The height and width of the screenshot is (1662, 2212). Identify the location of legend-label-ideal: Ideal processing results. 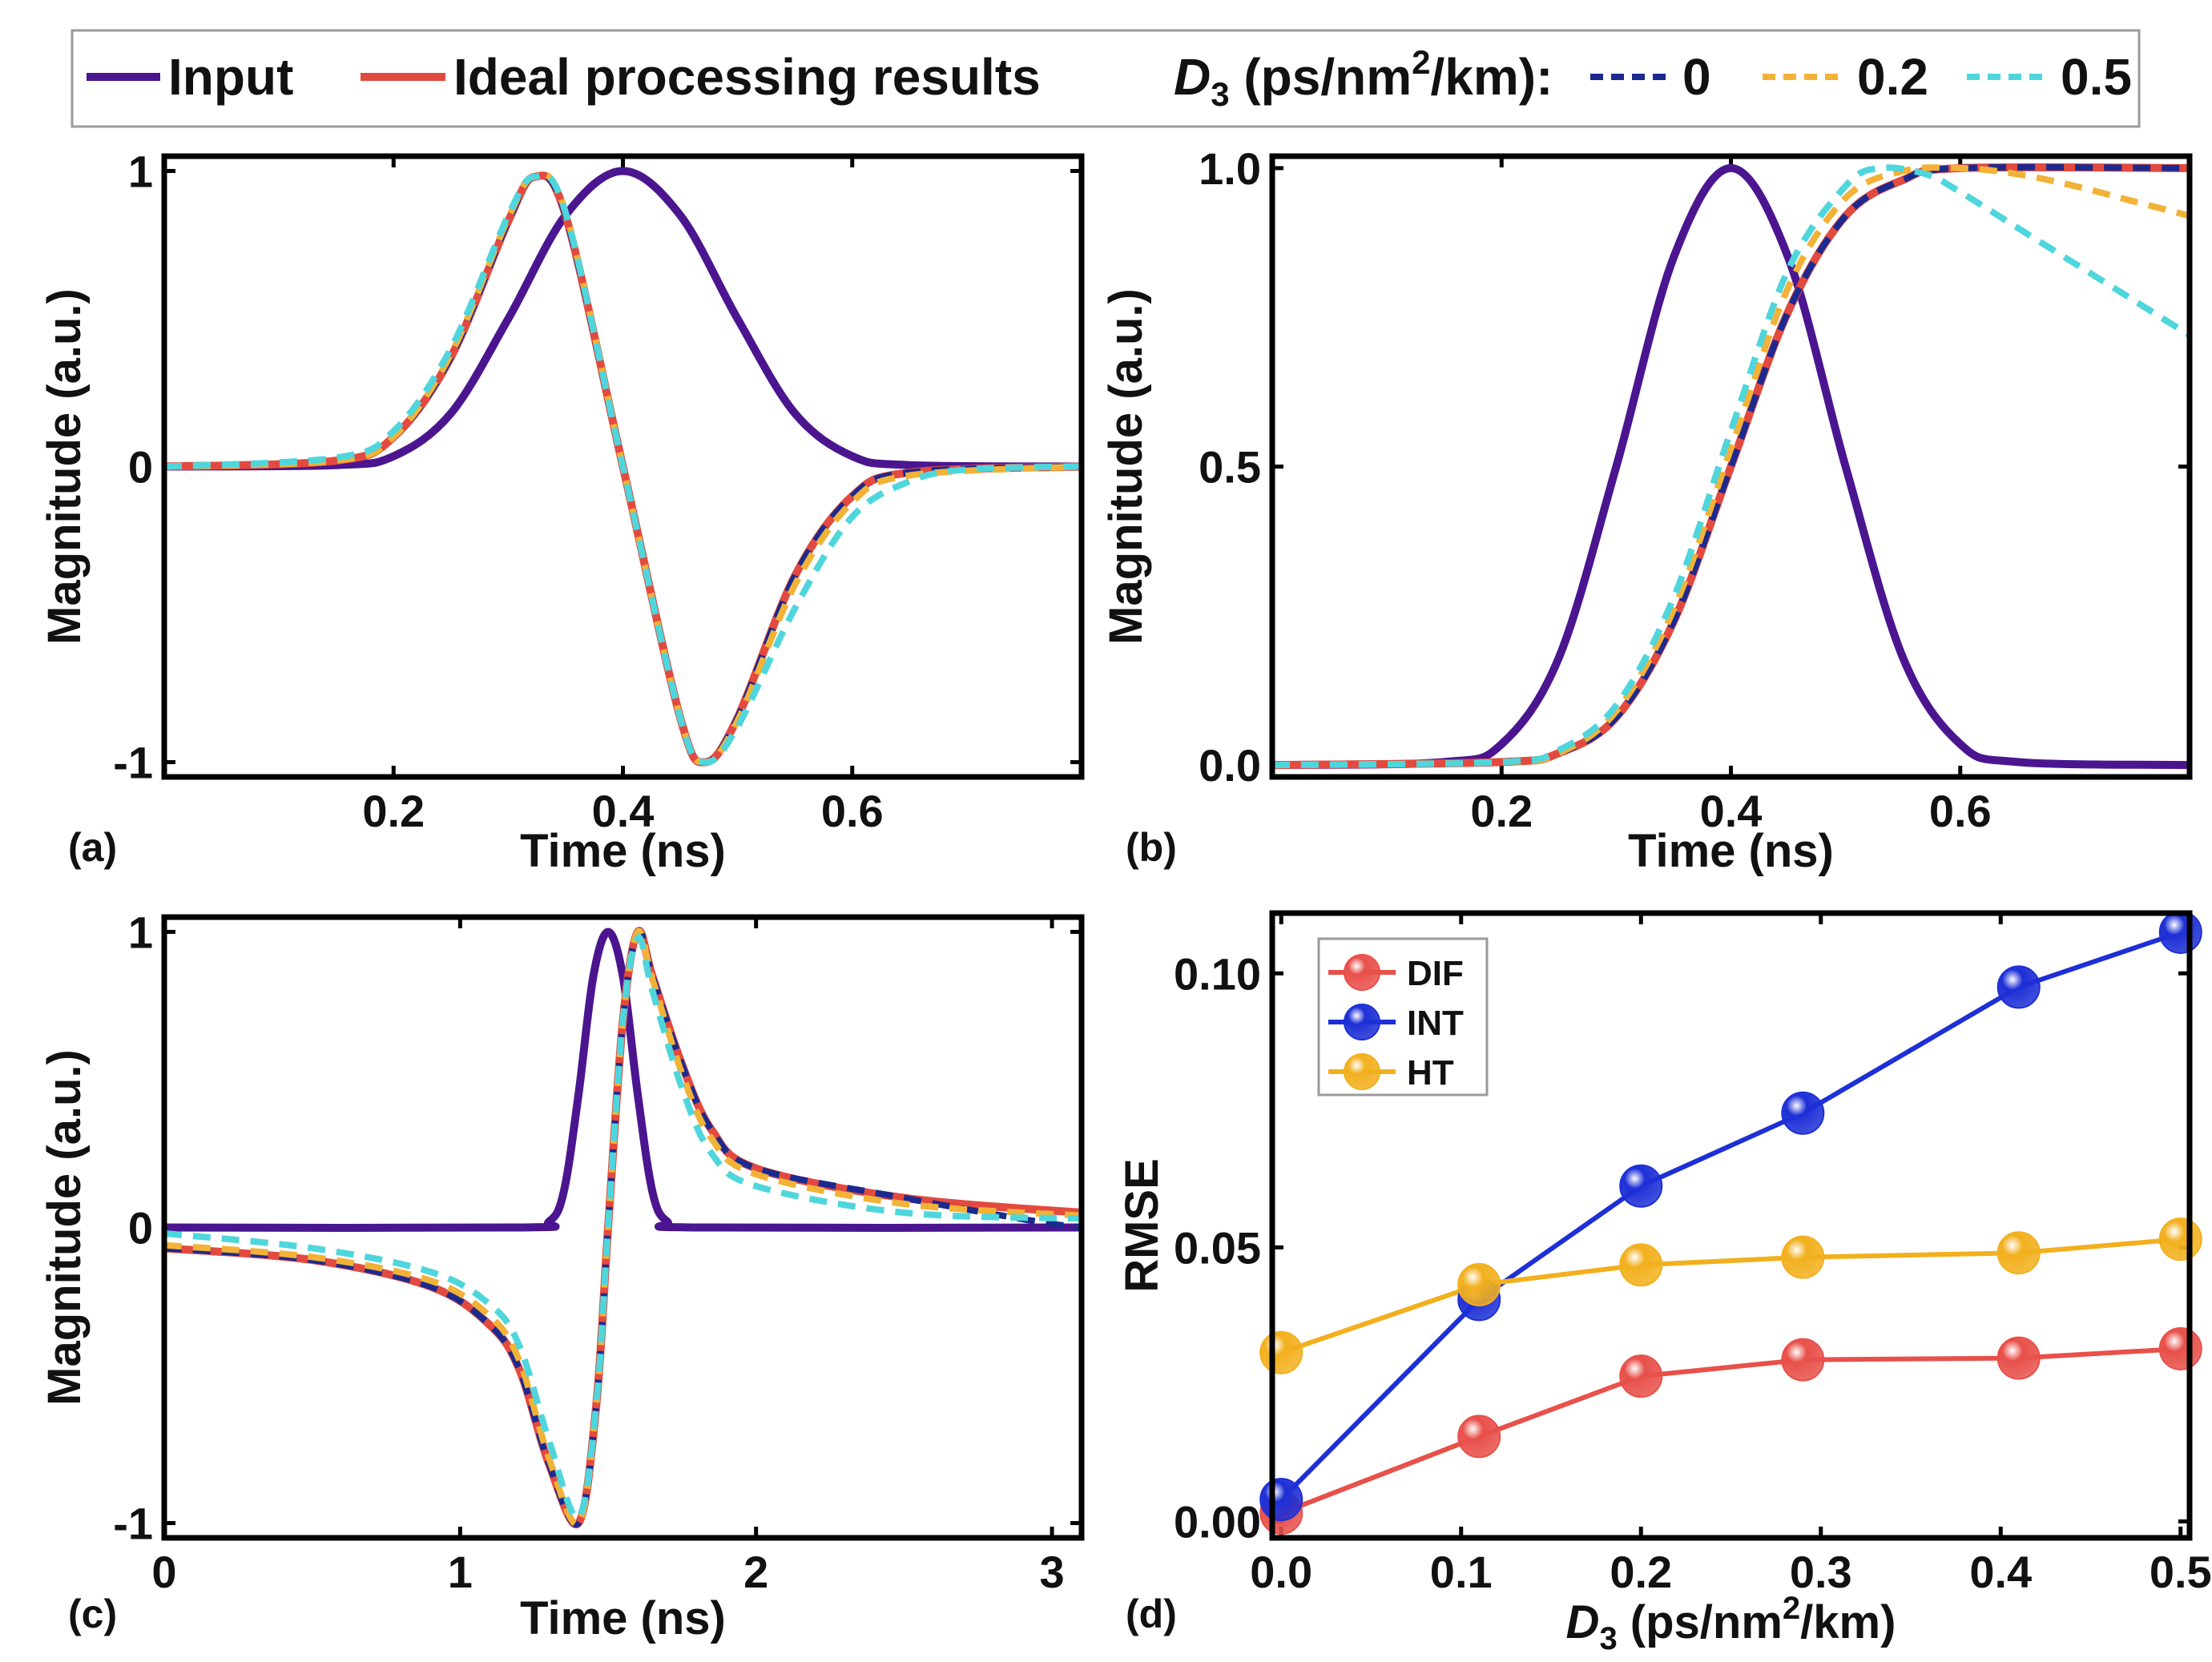
(747, 77).